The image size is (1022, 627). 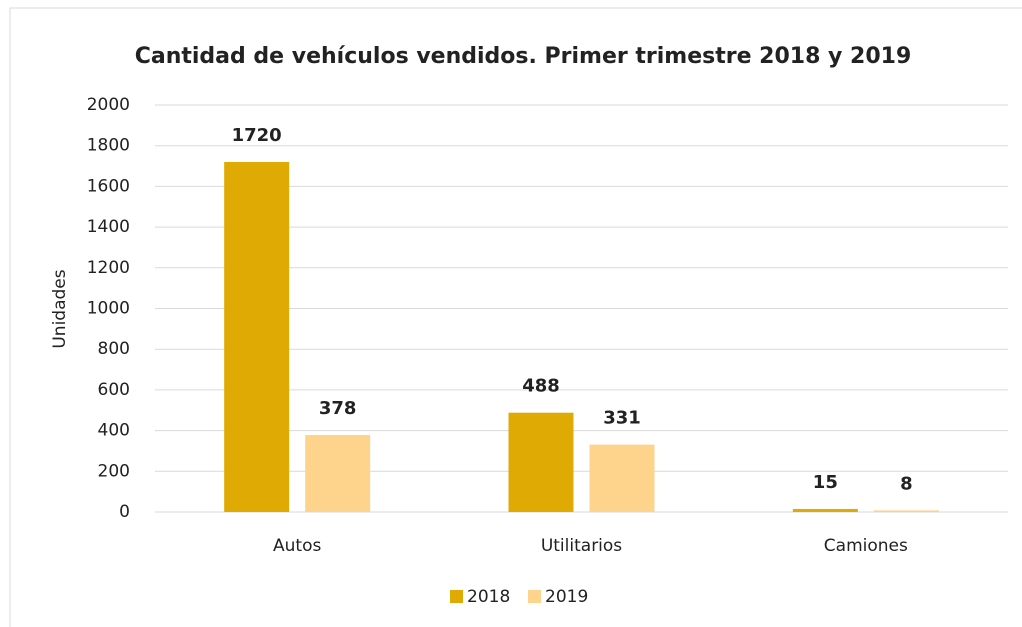 What do you see at coordinates (108, 186) in the screenshot?
I see `y-tick-label: 1600` at bounding box center [108, 186].